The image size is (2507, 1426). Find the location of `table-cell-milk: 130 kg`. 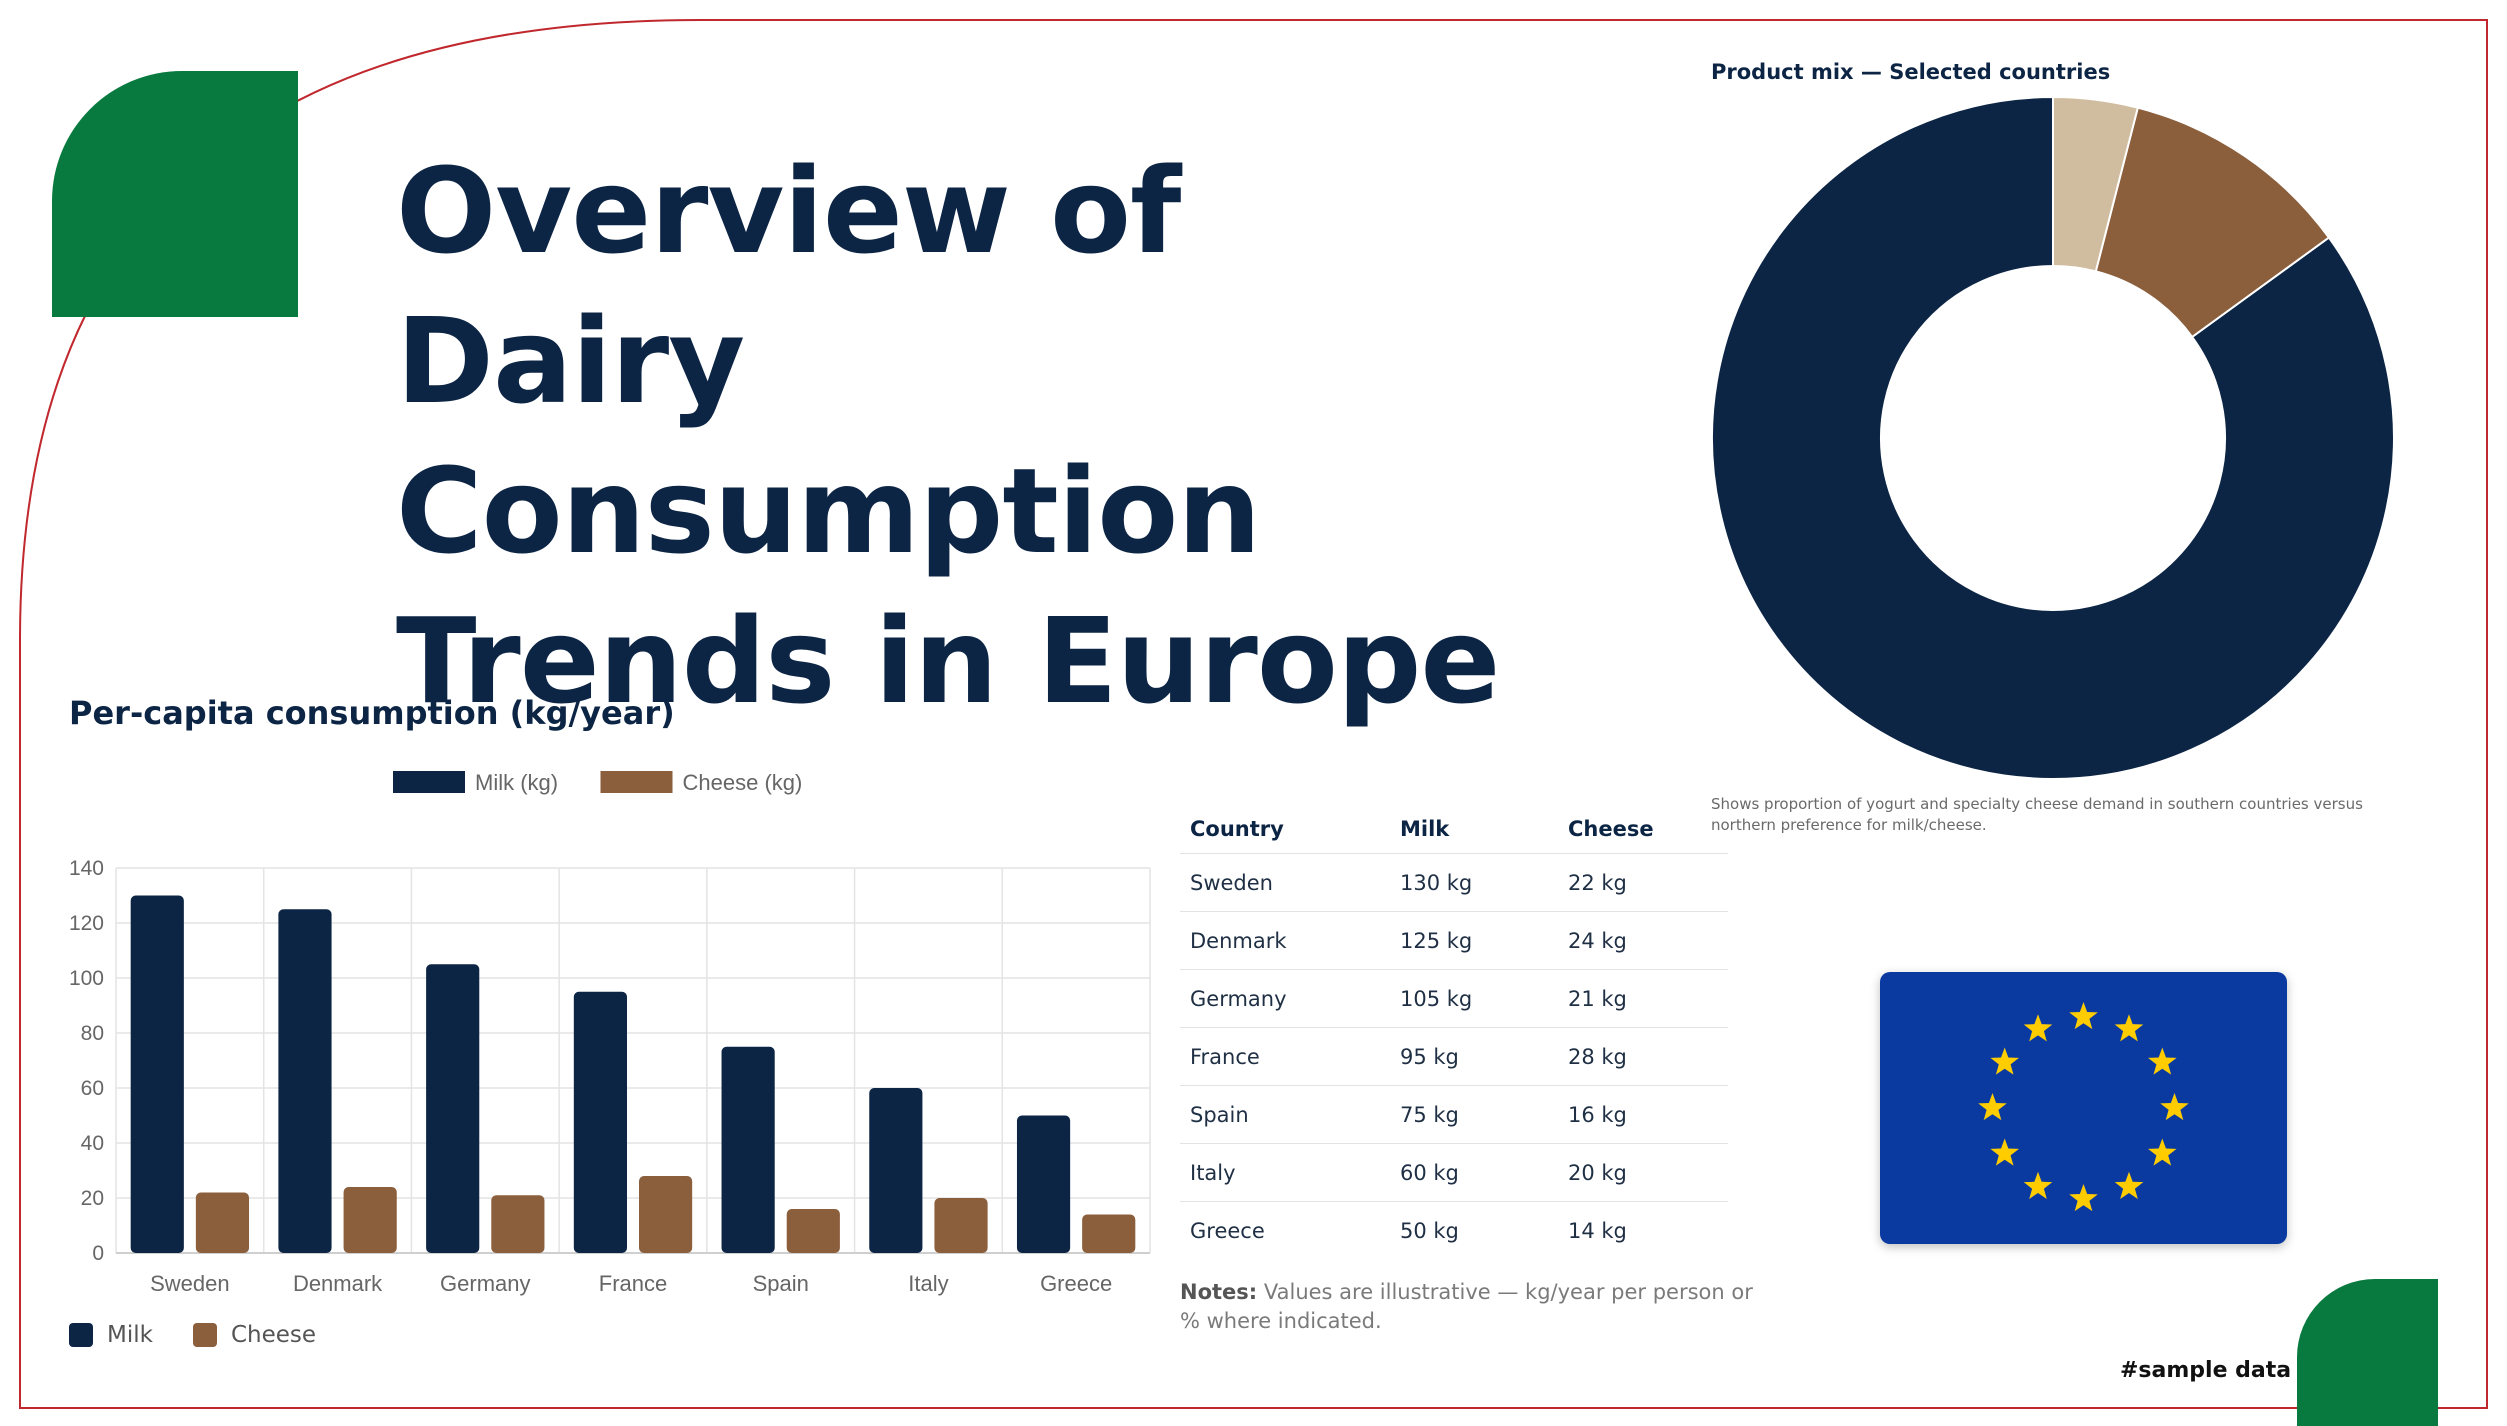

table-cell-milk: 130 kg is located at coordinates (1474, 882).